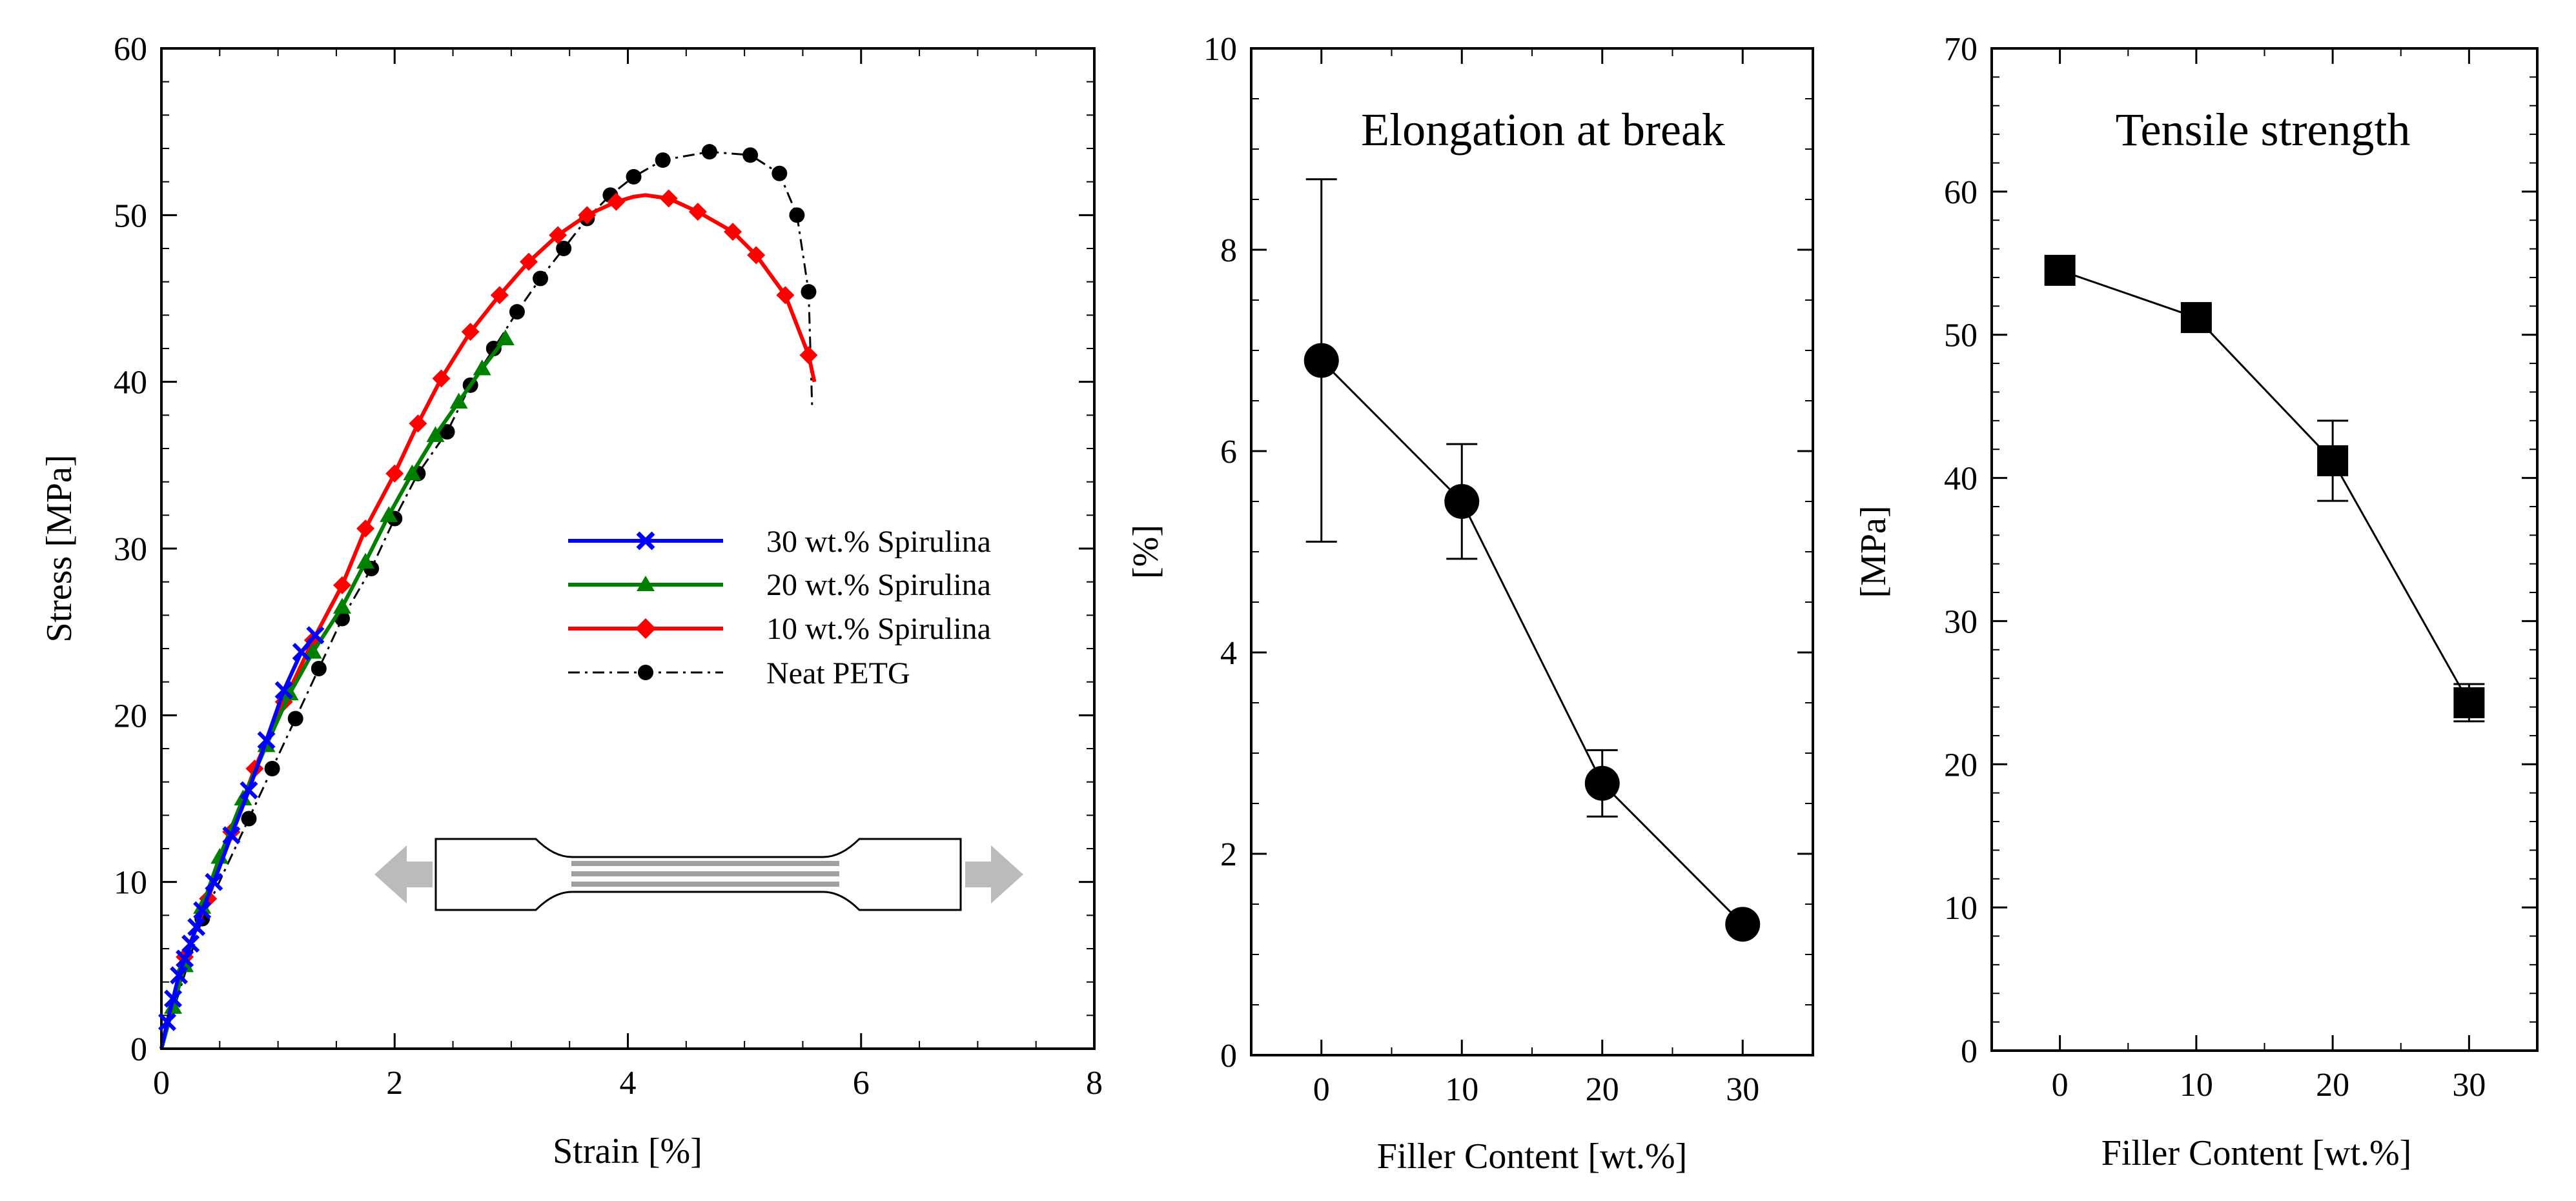 The image size is (2576, 1201). Describe the element at coordinates (646, 540) in the screenshot. I see `legend-marker-30wt` at that location.